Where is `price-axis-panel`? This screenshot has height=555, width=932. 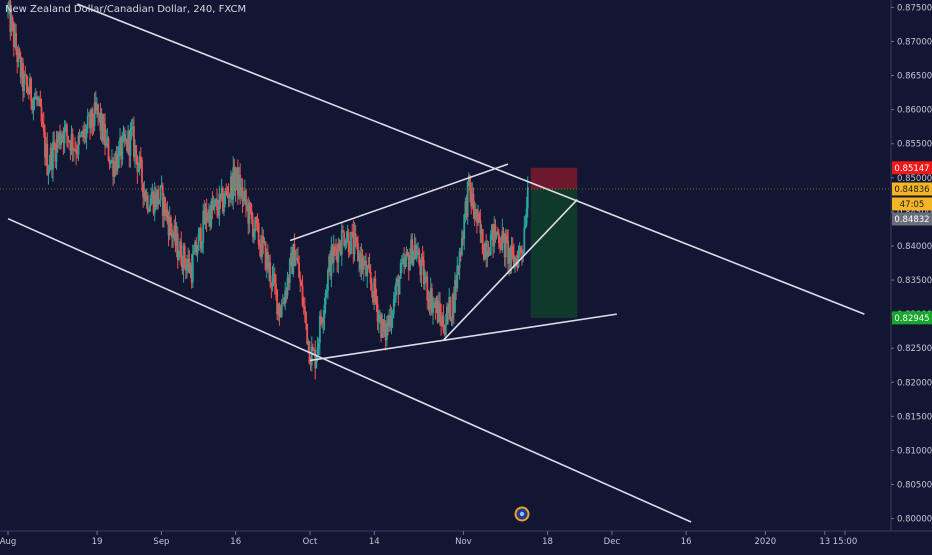 price-axis-panel is located at coordinates (911, 275).